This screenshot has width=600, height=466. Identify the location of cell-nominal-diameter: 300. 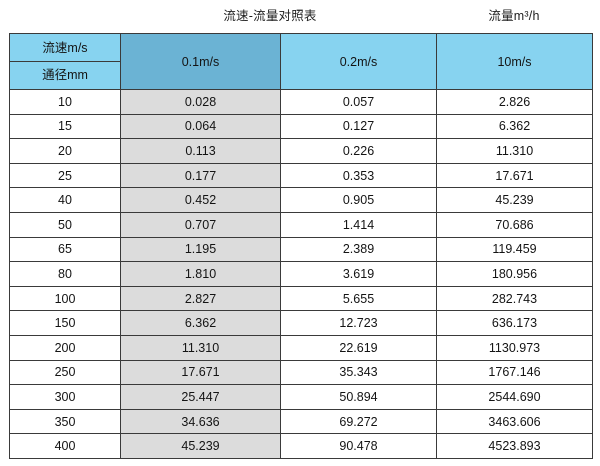
(65, 397).